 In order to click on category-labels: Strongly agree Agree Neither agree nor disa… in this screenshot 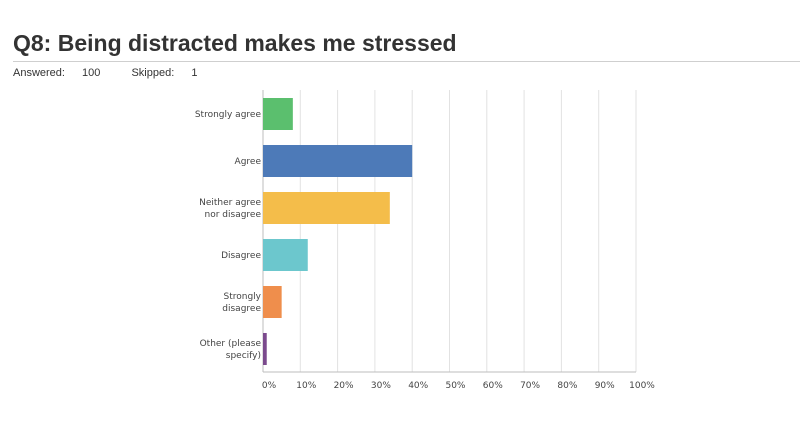, I will do `click(228, 235)`.